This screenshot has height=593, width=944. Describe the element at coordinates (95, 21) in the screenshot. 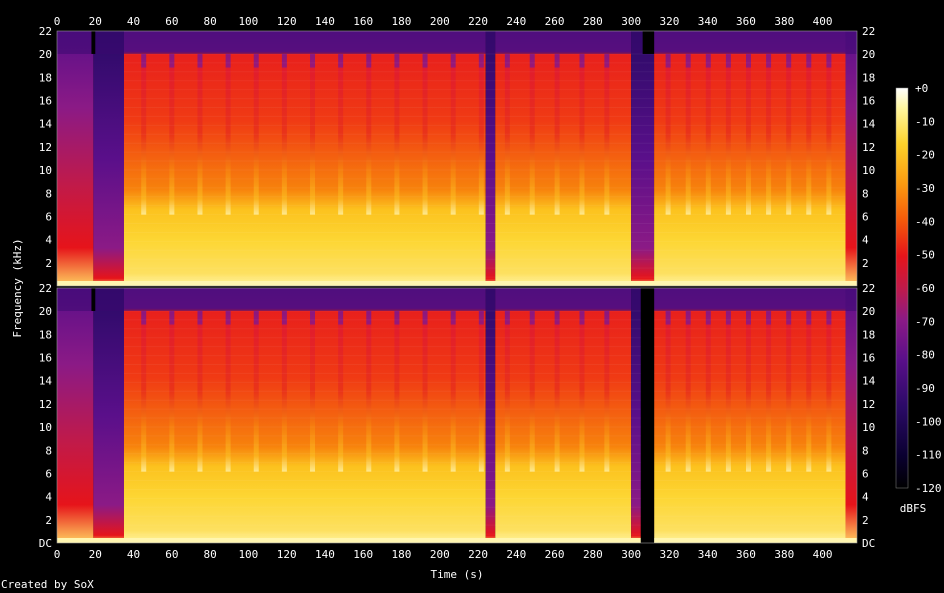

I see `x-tick-label-top: 20` at that location.